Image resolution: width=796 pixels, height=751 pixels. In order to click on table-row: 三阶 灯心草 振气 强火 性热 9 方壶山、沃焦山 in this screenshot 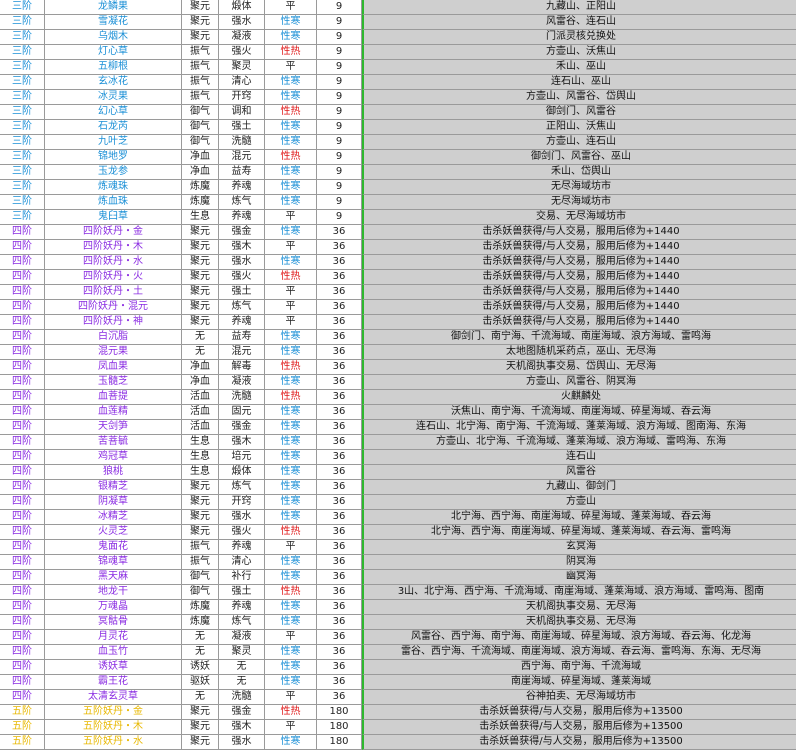, I will do `click(398, 52)`.